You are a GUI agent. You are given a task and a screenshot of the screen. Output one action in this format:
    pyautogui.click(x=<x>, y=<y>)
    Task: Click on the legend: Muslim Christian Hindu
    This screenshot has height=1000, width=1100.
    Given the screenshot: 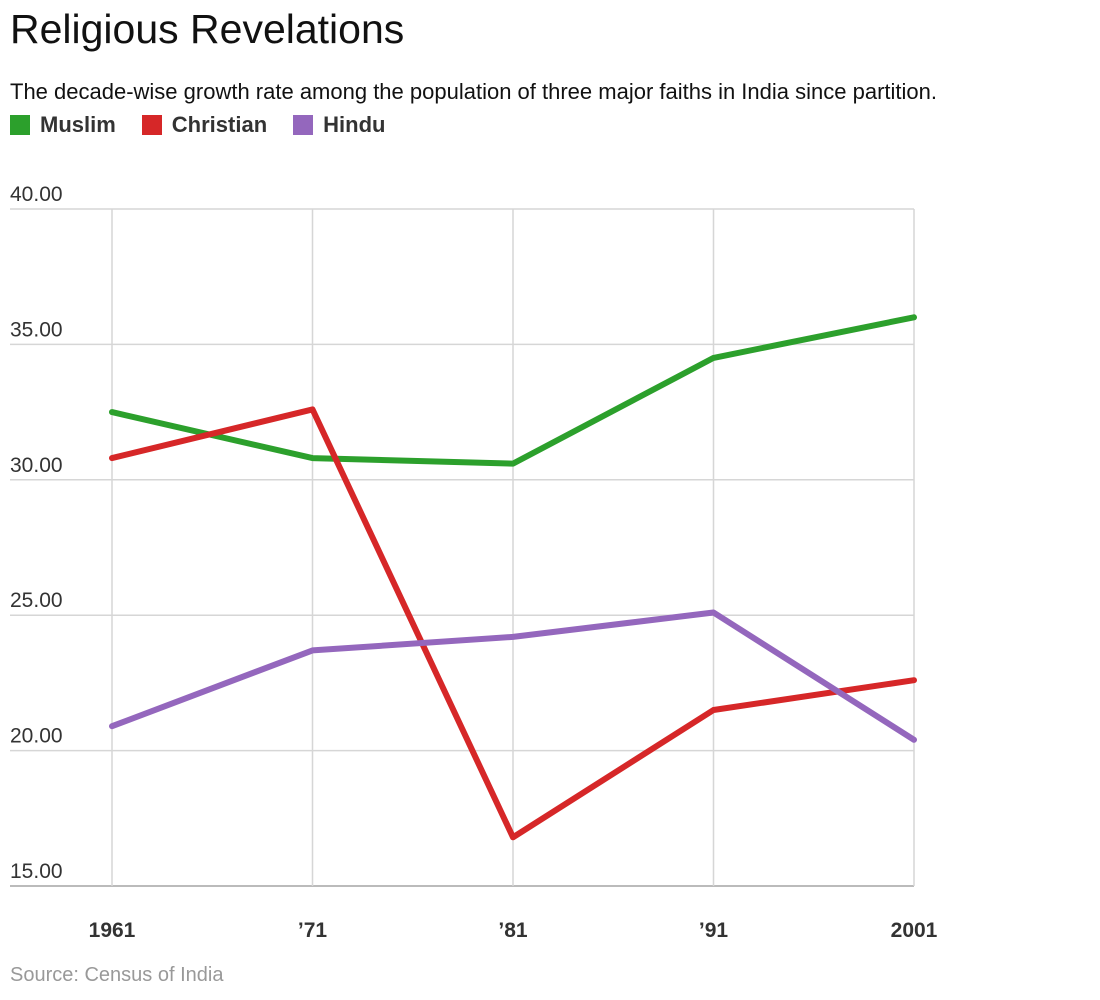 What is the action you would take?
    pyautogui.click(x=210, y=125)
    